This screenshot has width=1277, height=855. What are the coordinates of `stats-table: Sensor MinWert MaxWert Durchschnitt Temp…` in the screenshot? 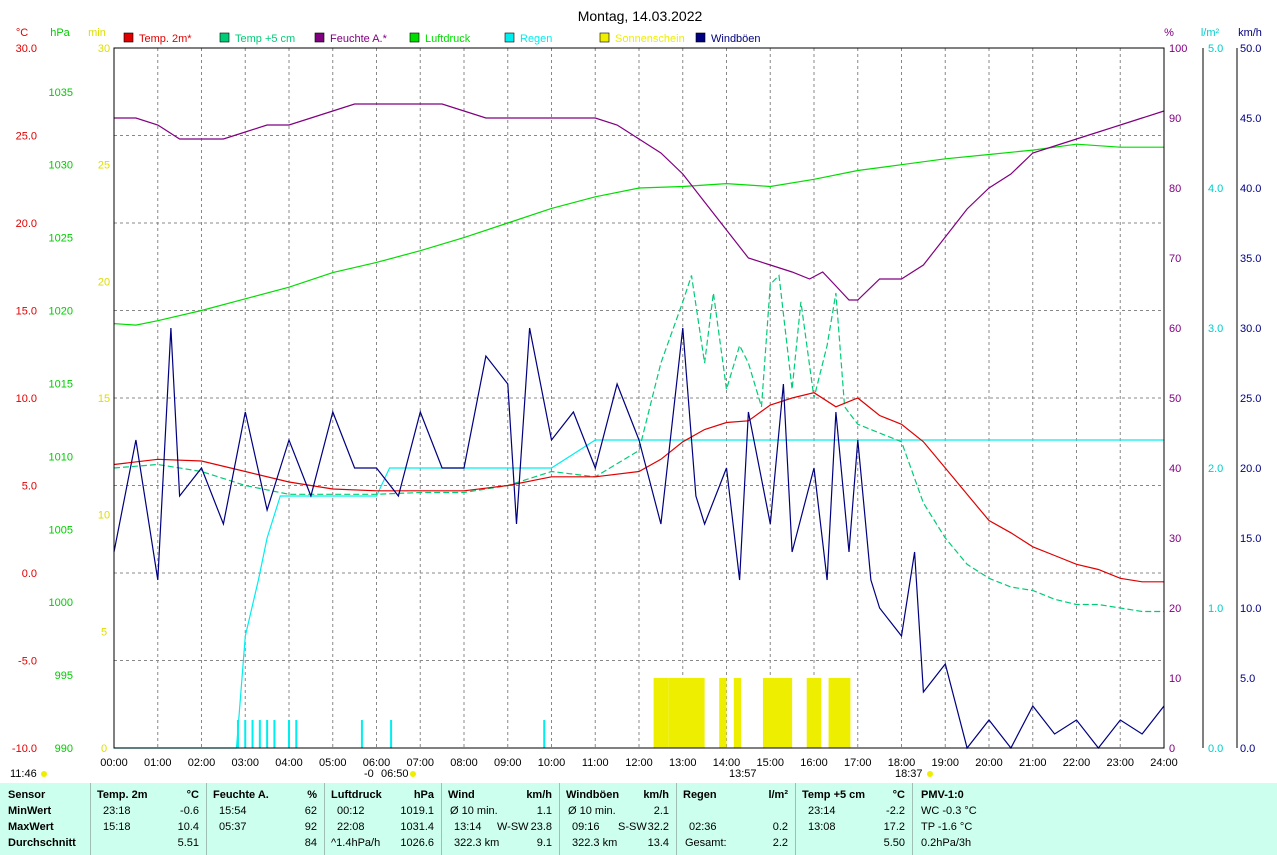 It's located at (638, 819).